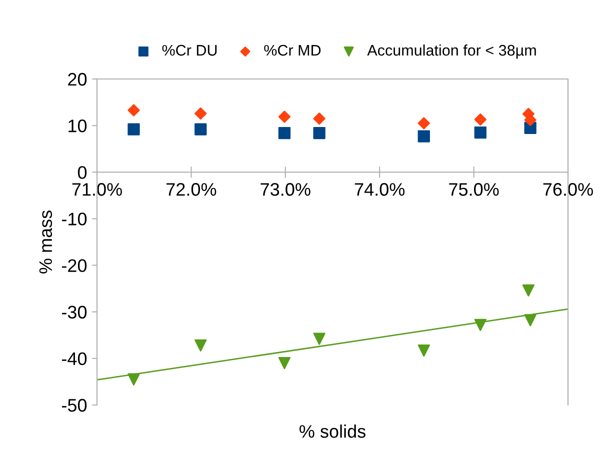  Describe the element at coordinates (97, 189) in the screenshot. I see `x-tick-label: 71.0%` at that location.